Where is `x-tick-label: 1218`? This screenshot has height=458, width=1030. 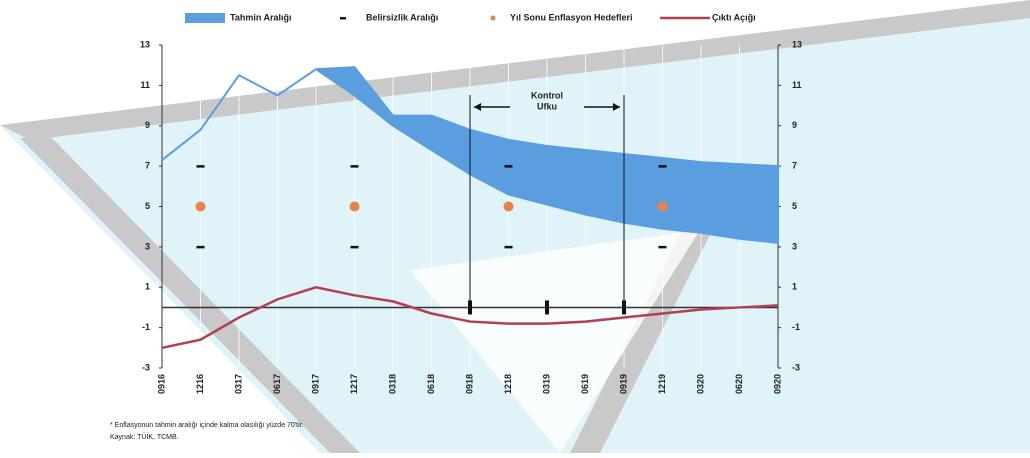 x-tick-label: 1218 is located at coordinates (508, 384).